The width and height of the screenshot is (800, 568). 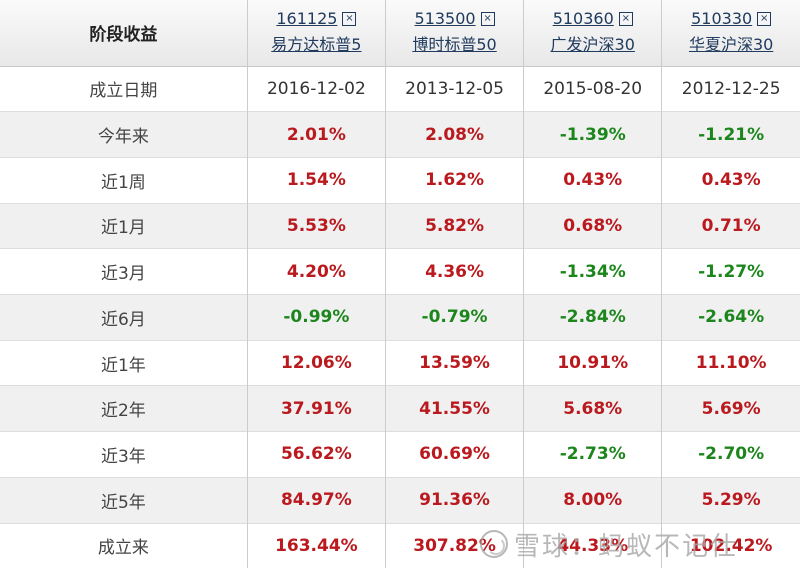 I want to click on return-cell: 41.55%, so click(x=454, y=408).